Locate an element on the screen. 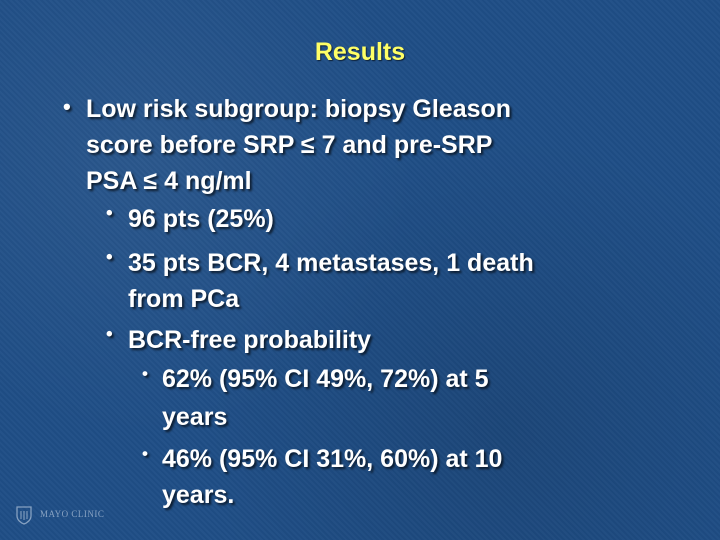  bullet-6-line-1: 46% (95% CI 31%, 60%) at 10 is located at coordinates (332, 459).